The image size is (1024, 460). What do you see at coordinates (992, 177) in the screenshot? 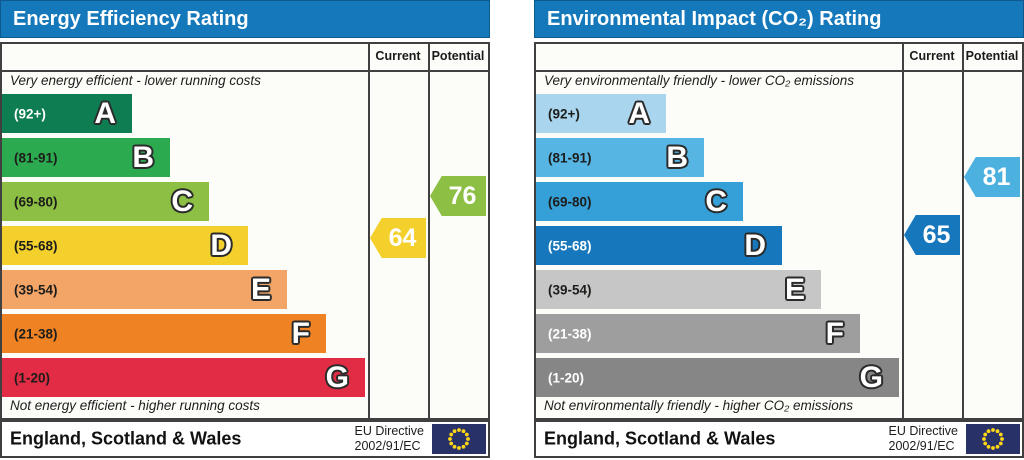
I see `potential-rating-tag: 81` at bounding box center [992, 177].